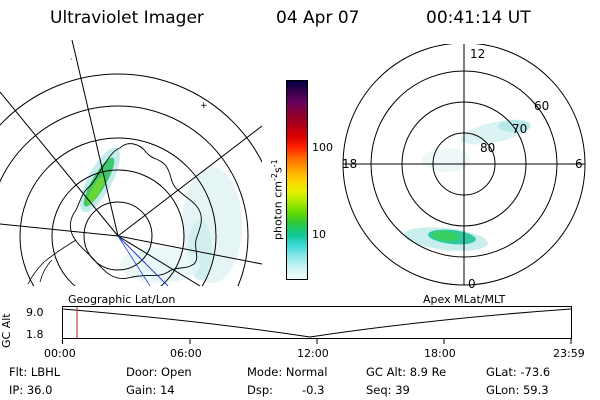 Image resolution: width=600 pixels, height=400 pixels. I want to click on intensity-colorbar, so click(297, 180).